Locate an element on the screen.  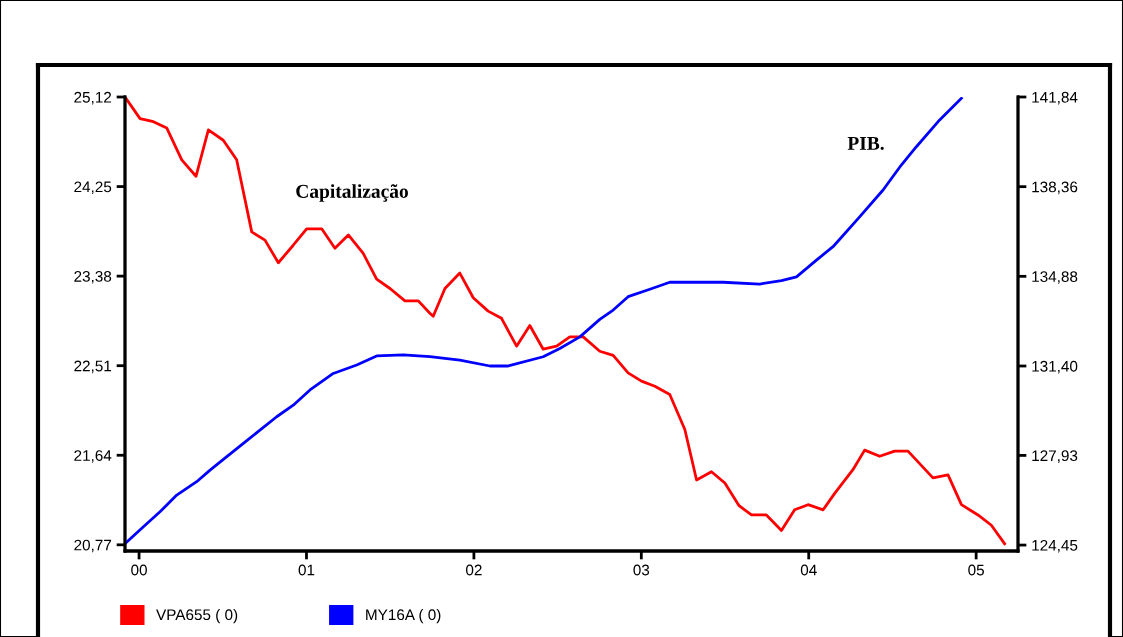
y2-tick-label: 134,88 is located at coordinates (1055, 277).